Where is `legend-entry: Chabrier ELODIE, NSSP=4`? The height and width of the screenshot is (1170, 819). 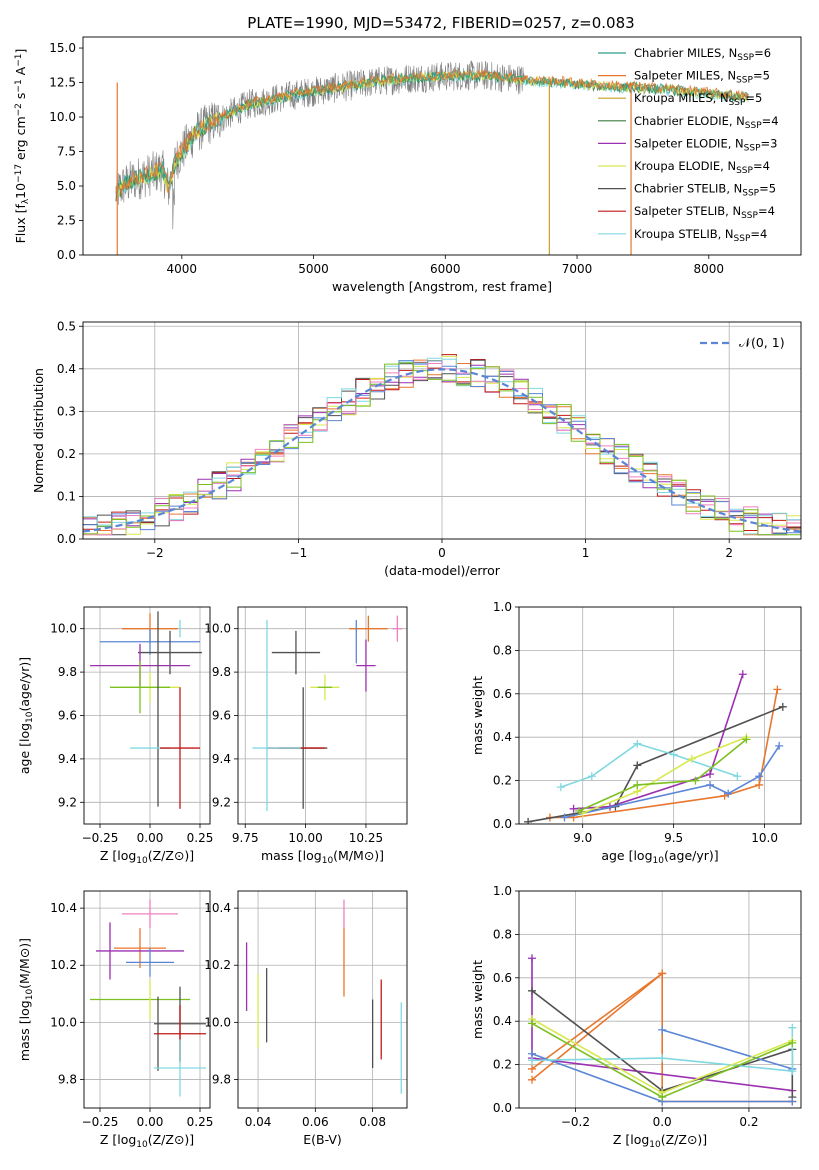
legend-entry: Chabrier ELODIE, NSSP=4 is located at coordinates (706, 122).